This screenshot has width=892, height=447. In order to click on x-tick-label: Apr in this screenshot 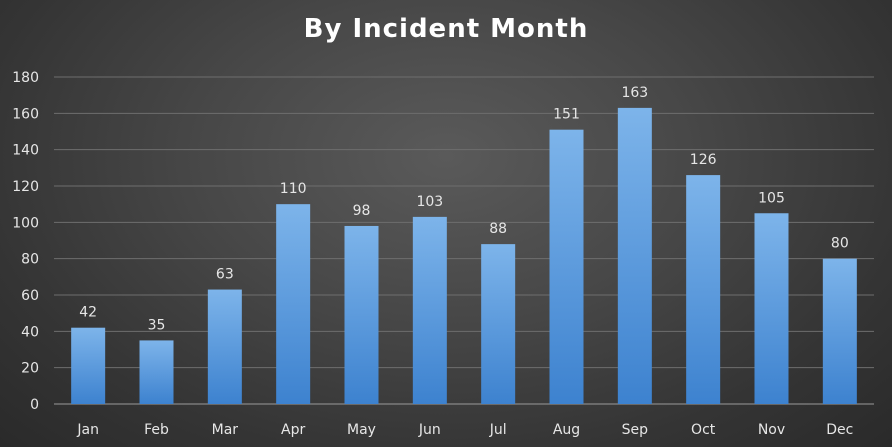, I will do `click(293, 430)`.